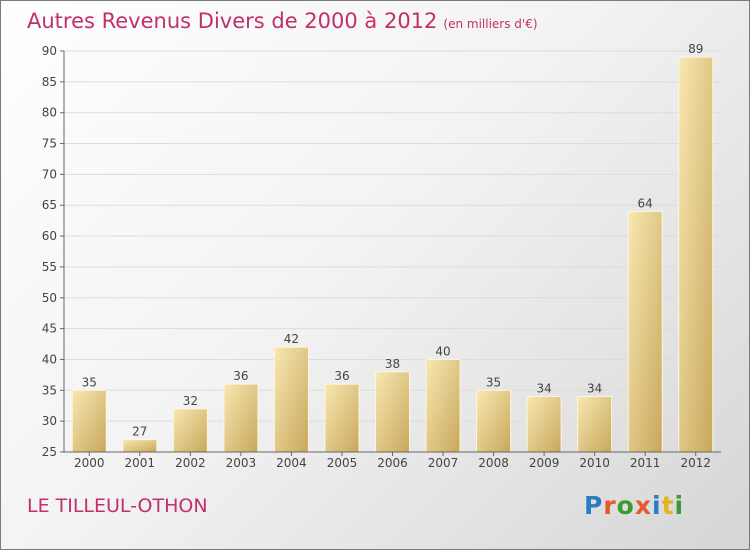  Describe the element at coordinates (49, 452) in the screenshot. I see `y-tick-label: 25` at that location.